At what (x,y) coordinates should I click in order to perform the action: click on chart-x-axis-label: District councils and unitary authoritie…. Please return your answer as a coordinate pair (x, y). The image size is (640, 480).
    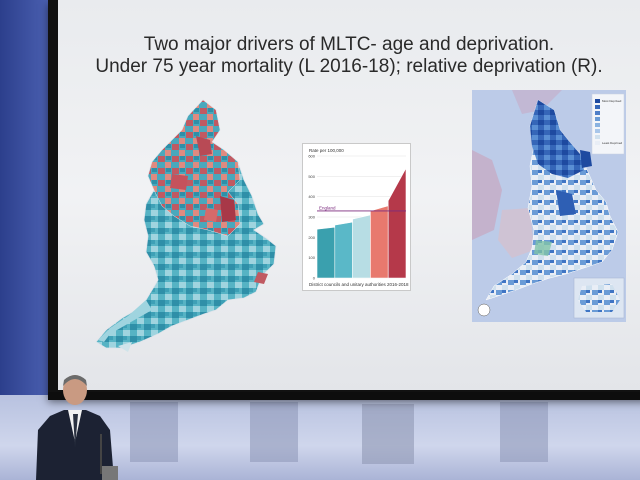
    Looking at the image, I should click on (359, 284).